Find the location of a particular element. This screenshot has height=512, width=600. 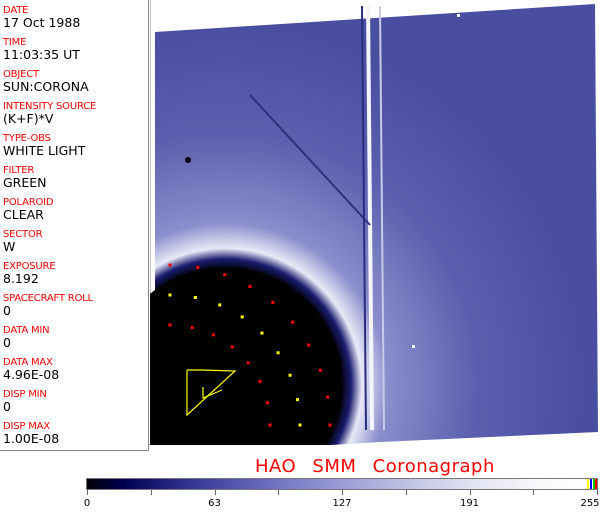

field-value: 11:03:35 UT is located at coordinates (41, 54).